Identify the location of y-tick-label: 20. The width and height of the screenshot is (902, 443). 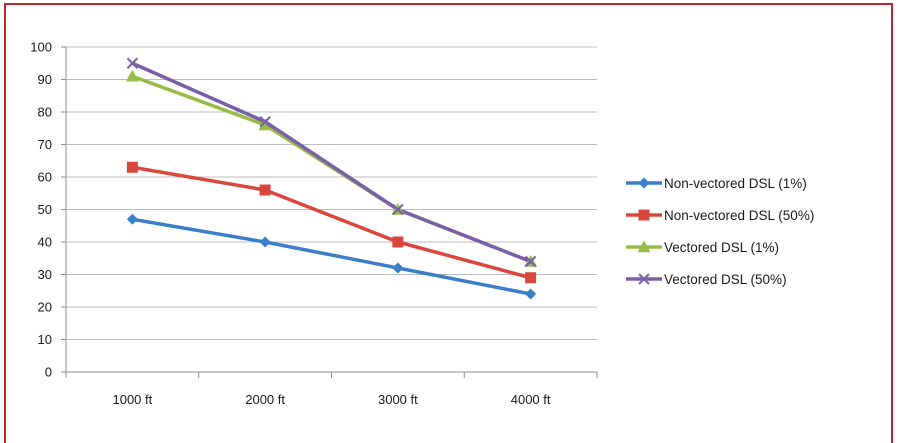
(45, 307).